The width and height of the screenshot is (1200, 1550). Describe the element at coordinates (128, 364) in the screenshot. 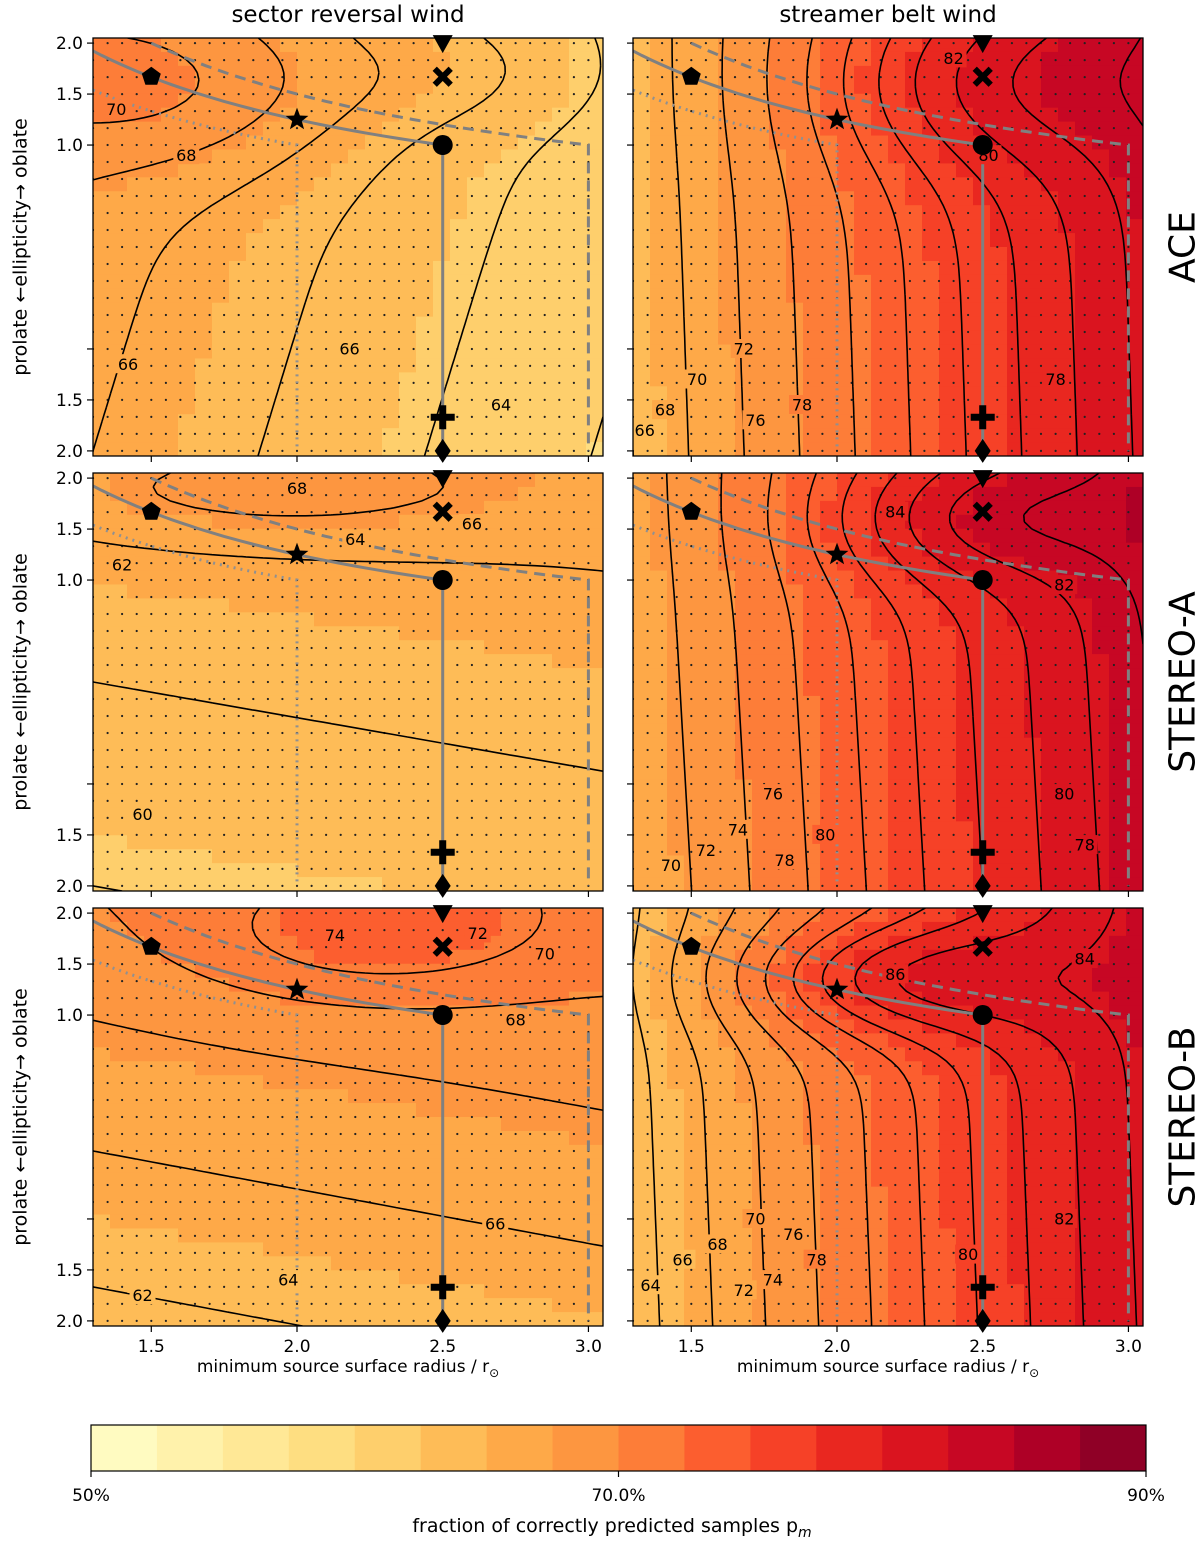

I see `contour-label-bg` at that location.